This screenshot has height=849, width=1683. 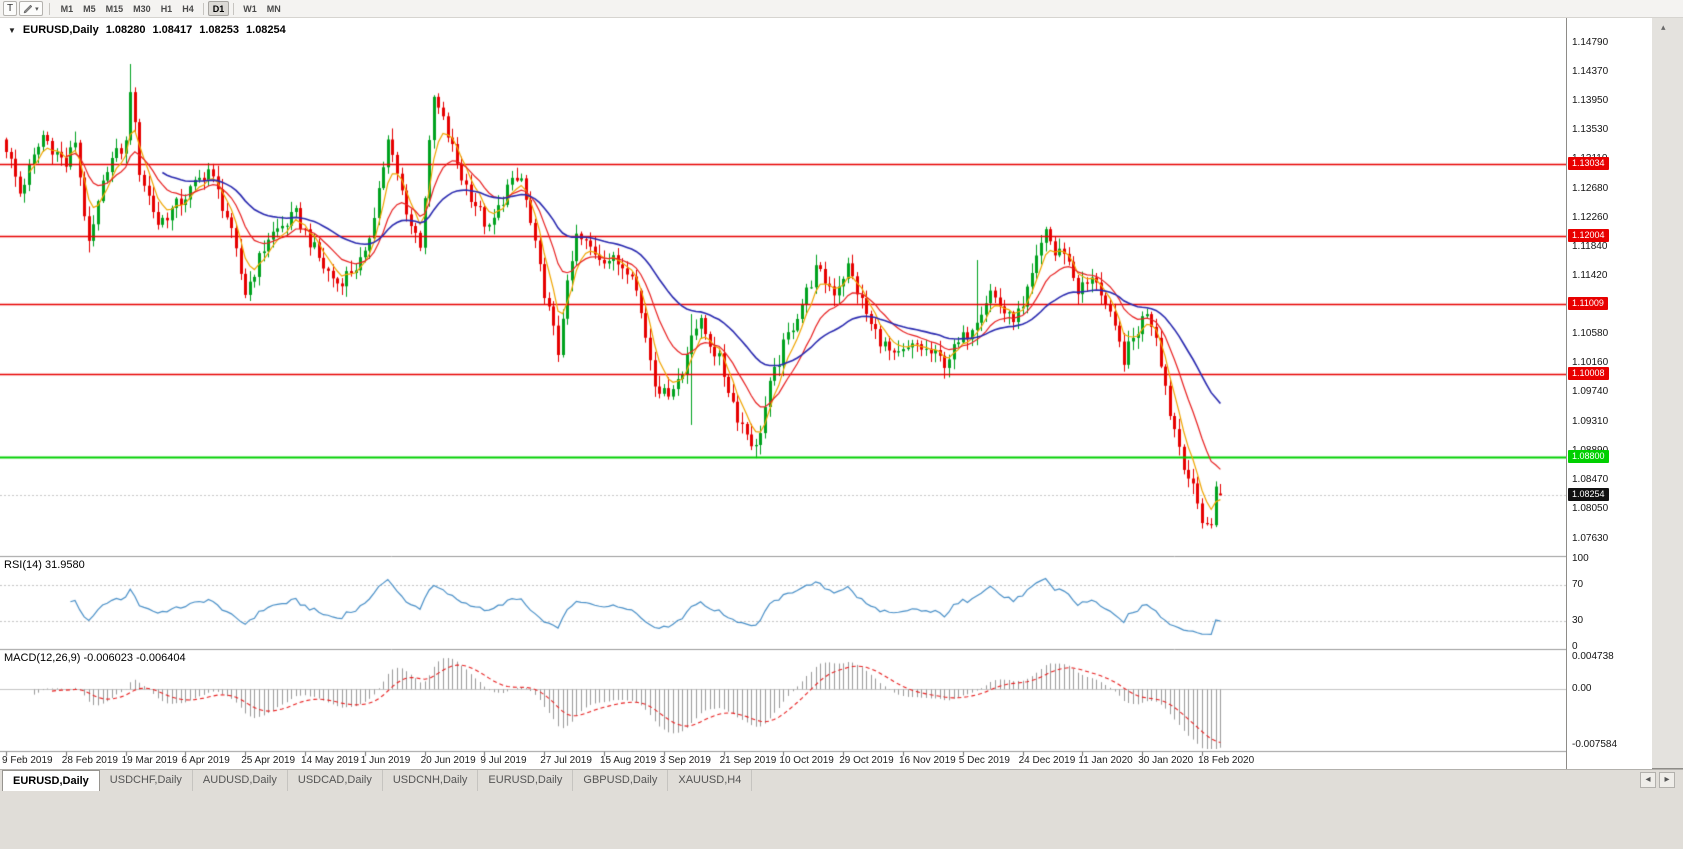 I want to click on level-price-tag: 1.11009, so click(x=1588, y=304).